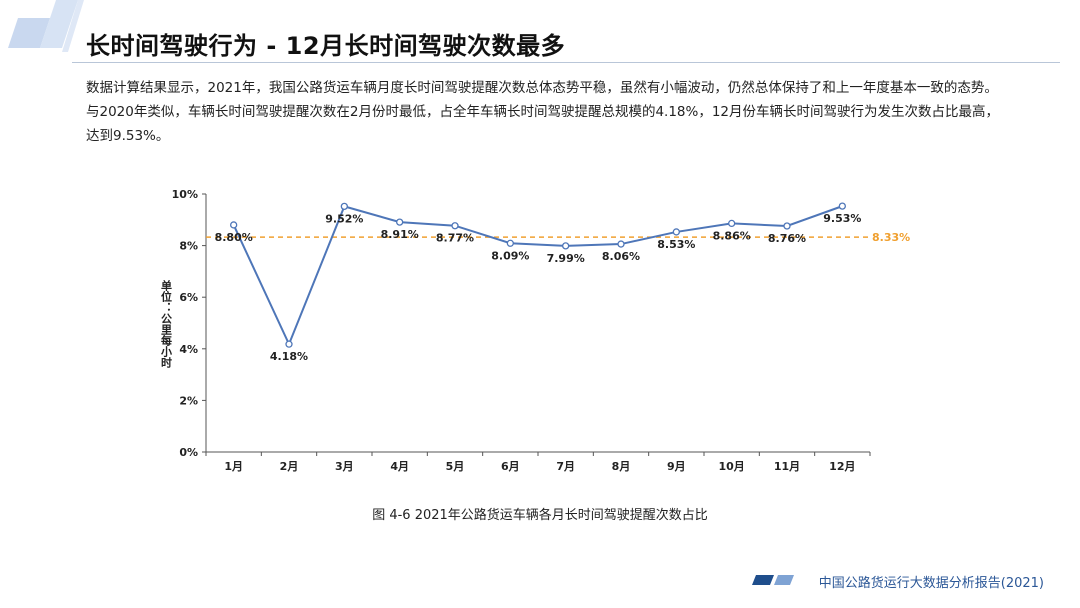 The image size is (1080, 608). Describe the element at coordinates (732, 235) in the screenshot. I see `data-label: 8.86%` at that location.